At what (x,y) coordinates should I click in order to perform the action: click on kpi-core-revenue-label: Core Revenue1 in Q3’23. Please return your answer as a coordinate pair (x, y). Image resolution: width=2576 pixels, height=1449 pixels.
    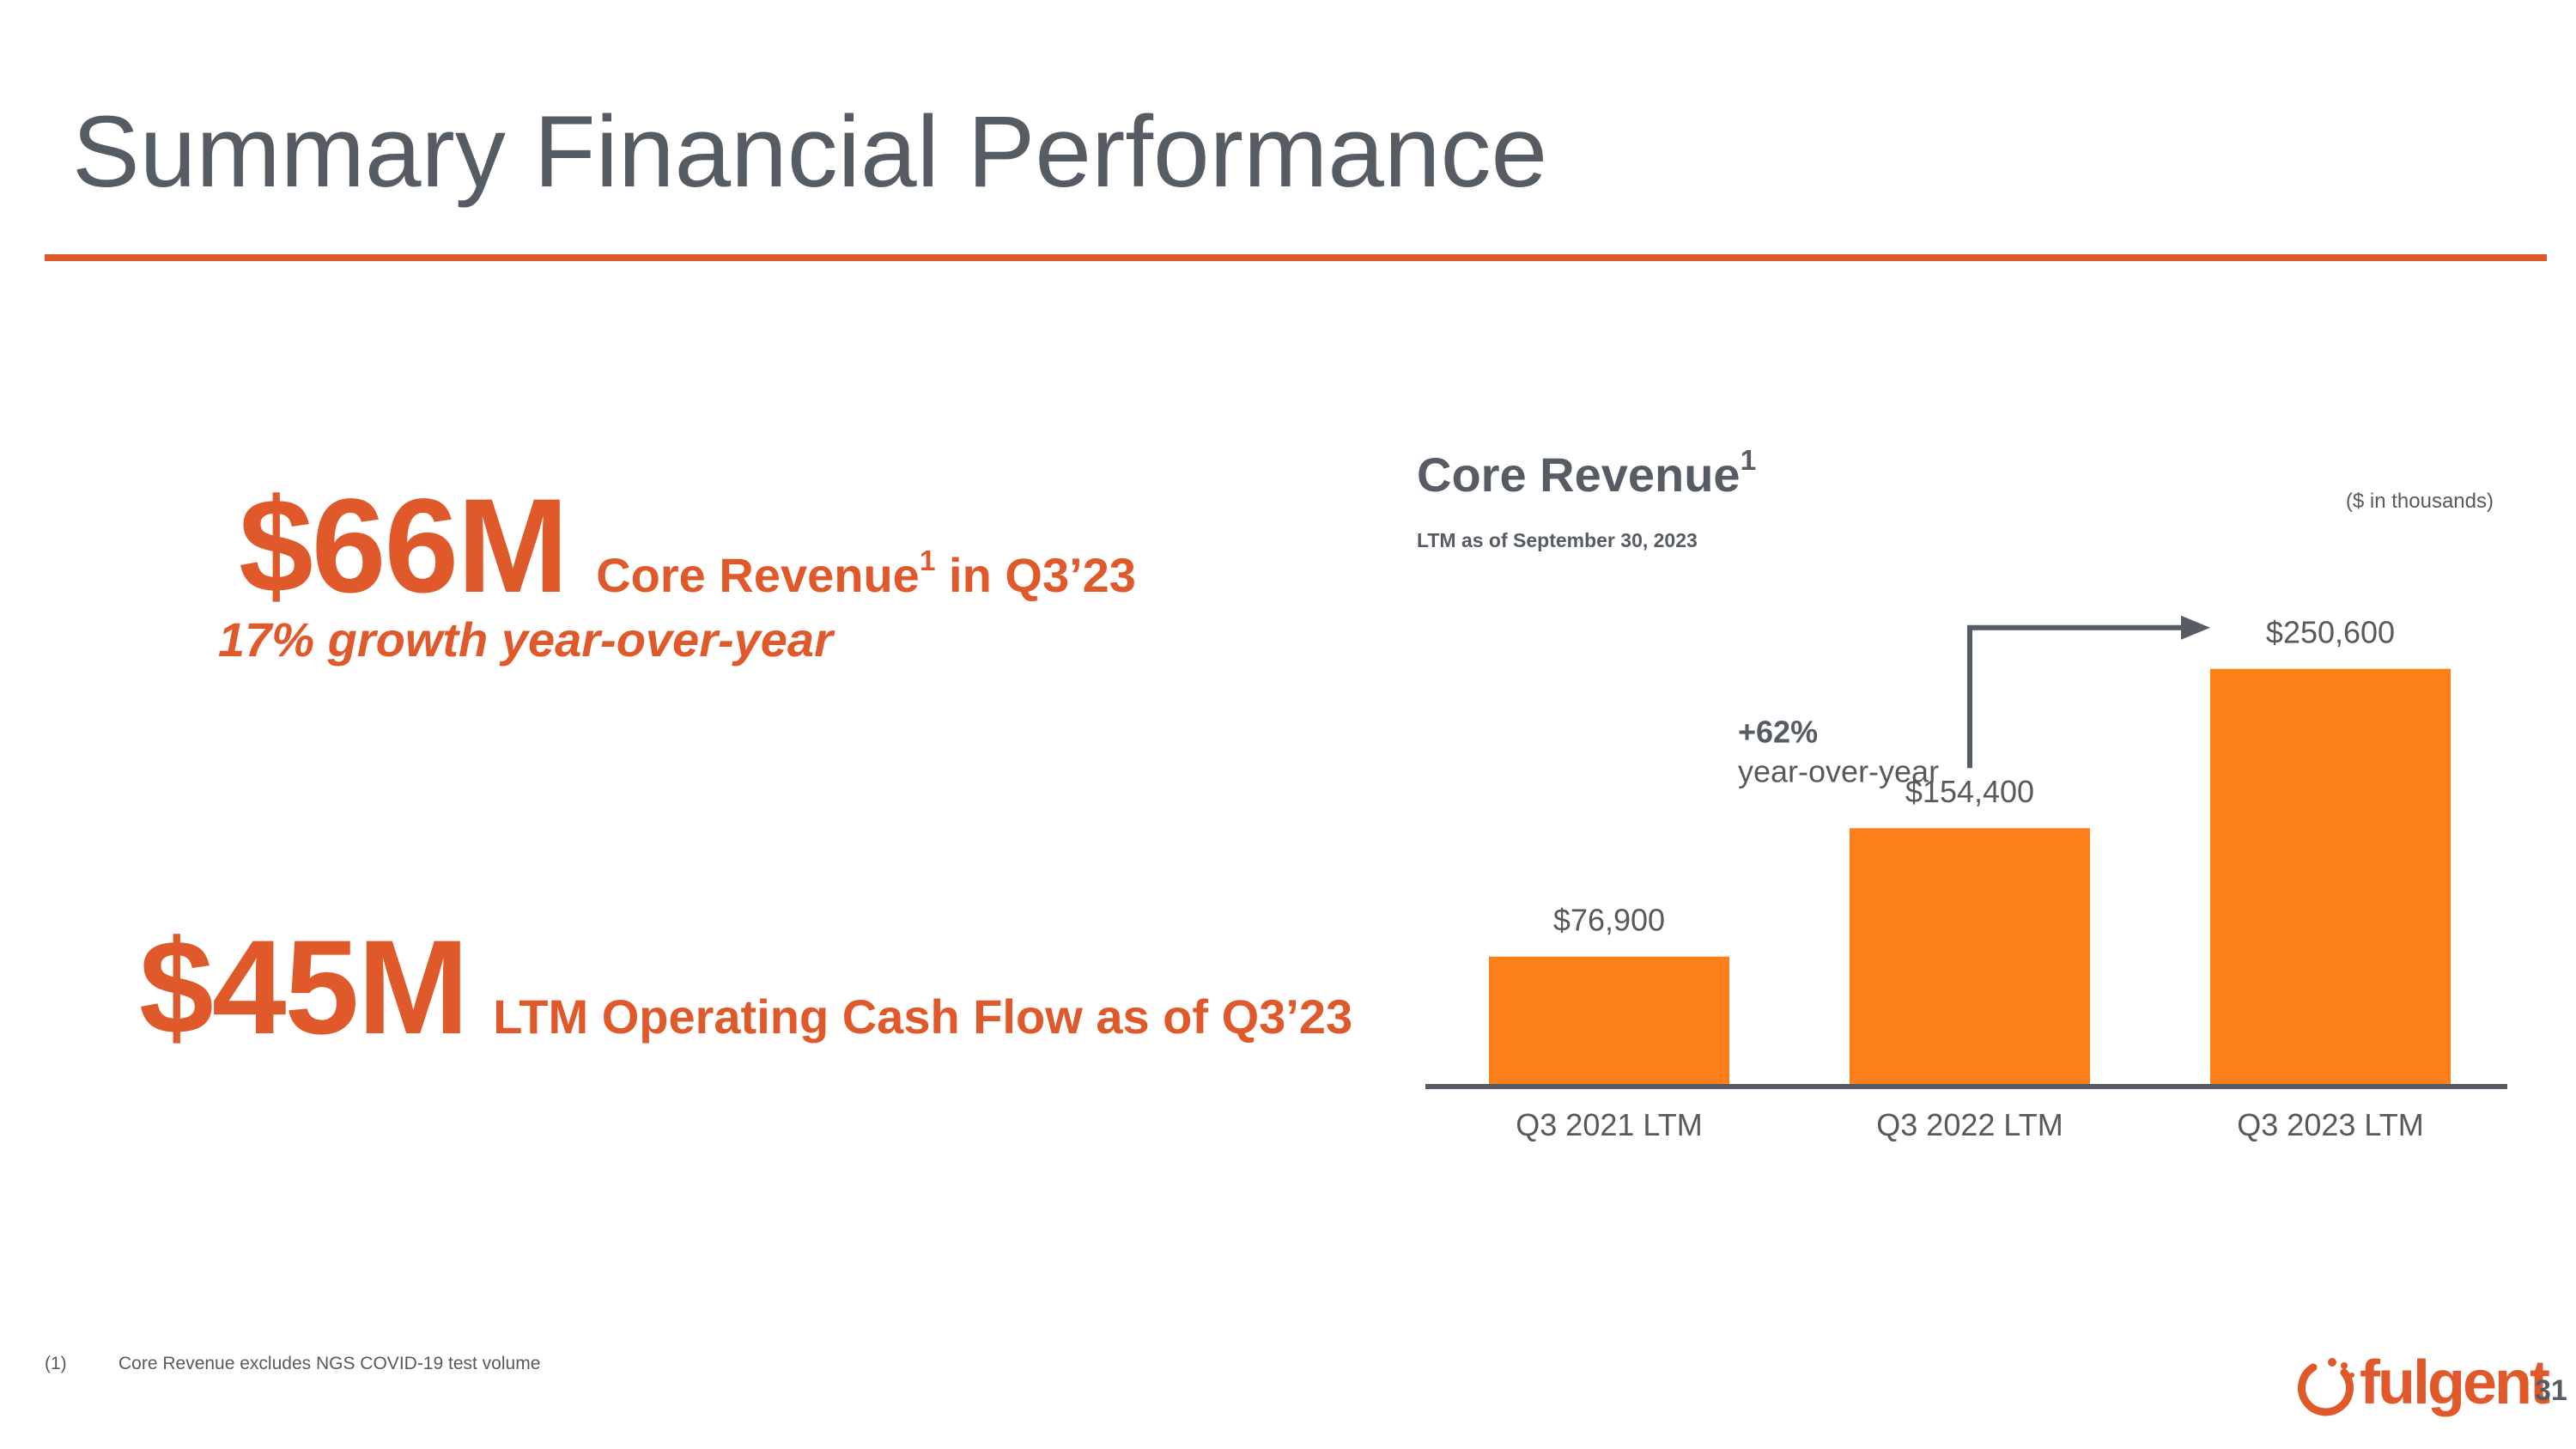
    Looking at the image, I should click on (866, 574).